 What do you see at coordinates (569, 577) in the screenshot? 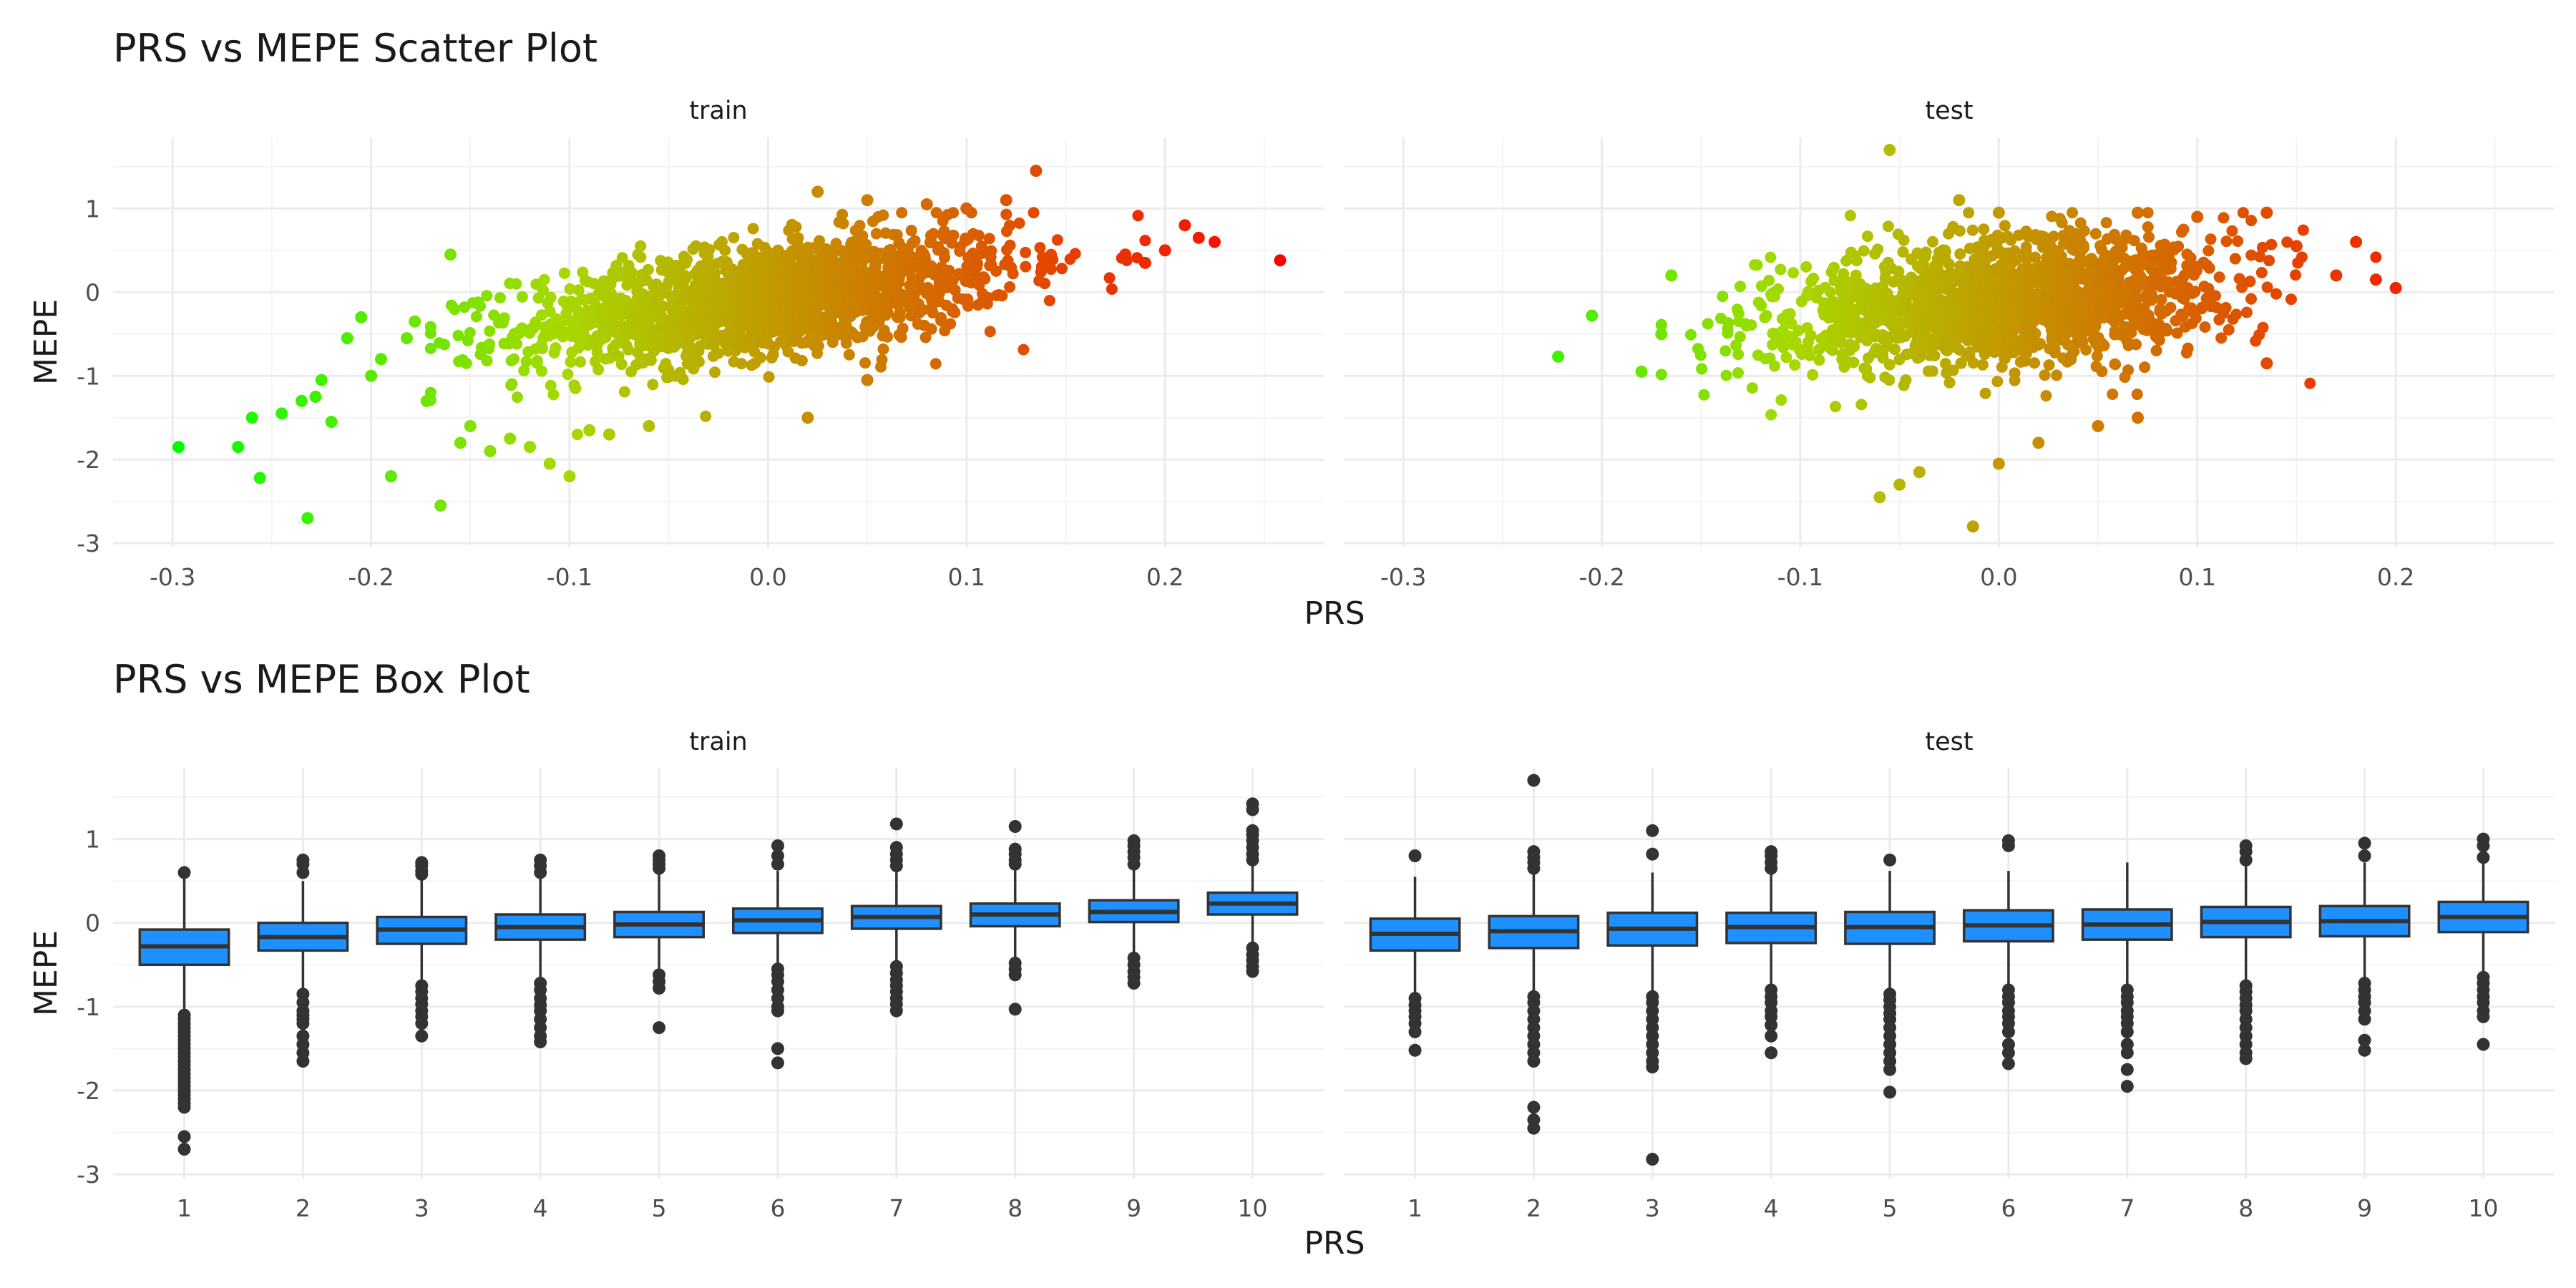
I see `scatter-x-tick-label: -0.1` at bounding box center [569, 577].